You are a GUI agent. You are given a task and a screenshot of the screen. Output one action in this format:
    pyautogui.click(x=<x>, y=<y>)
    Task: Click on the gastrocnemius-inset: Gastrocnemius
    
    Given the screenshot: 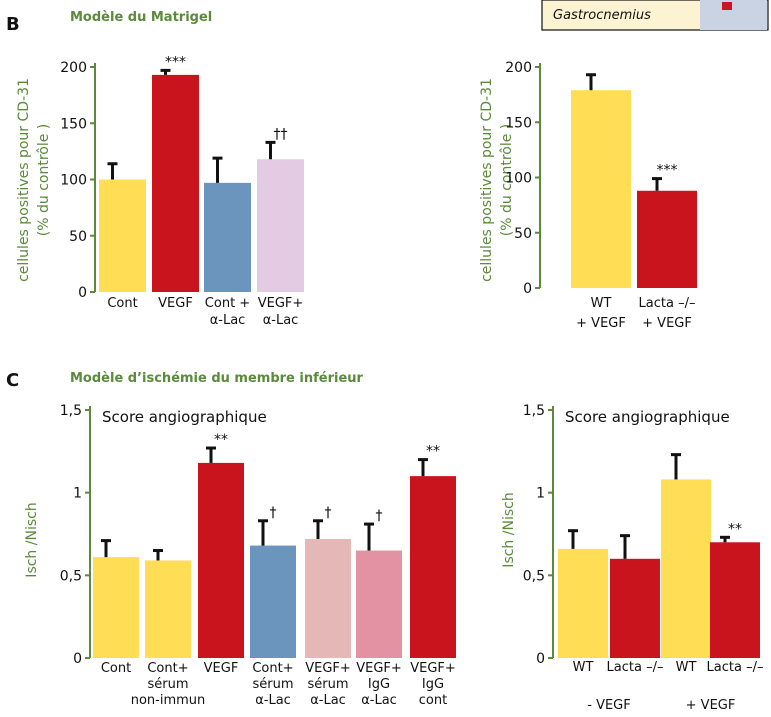 What is the action you would take?
    pyautogui.click(x=655, y=15)
    